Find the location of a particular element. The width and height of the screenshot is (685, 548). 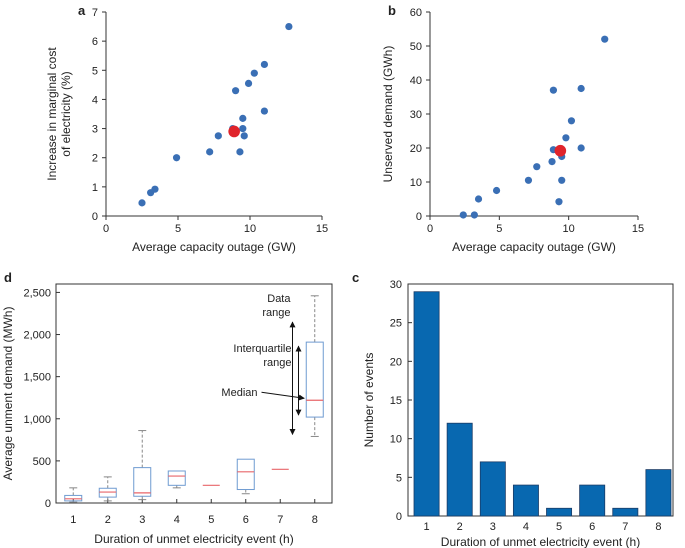

panel-a-y-axis-label: of electricity (%) is located at coordinates (66, 113).